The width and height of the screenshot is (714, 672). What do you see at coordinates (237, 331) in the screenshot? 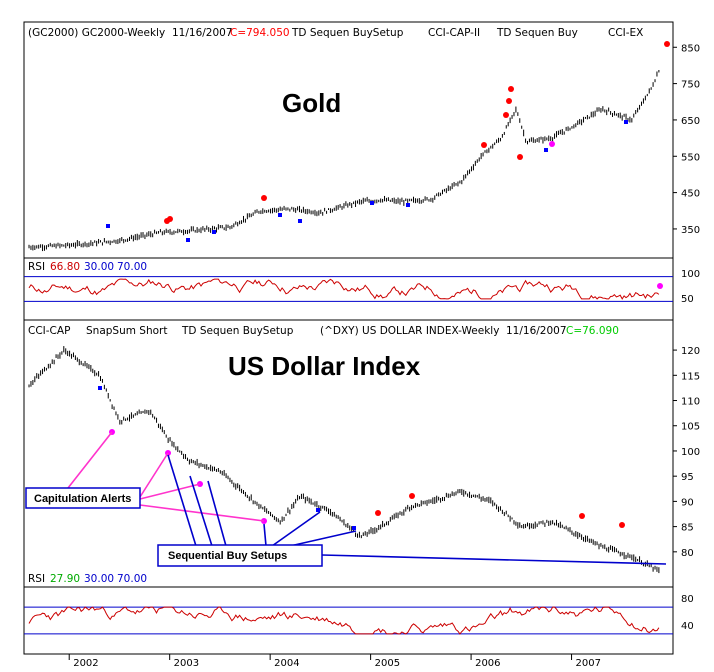
I see `dollar-study-setup: TD Sequen BuySetup` at bounding box center [237, 331].